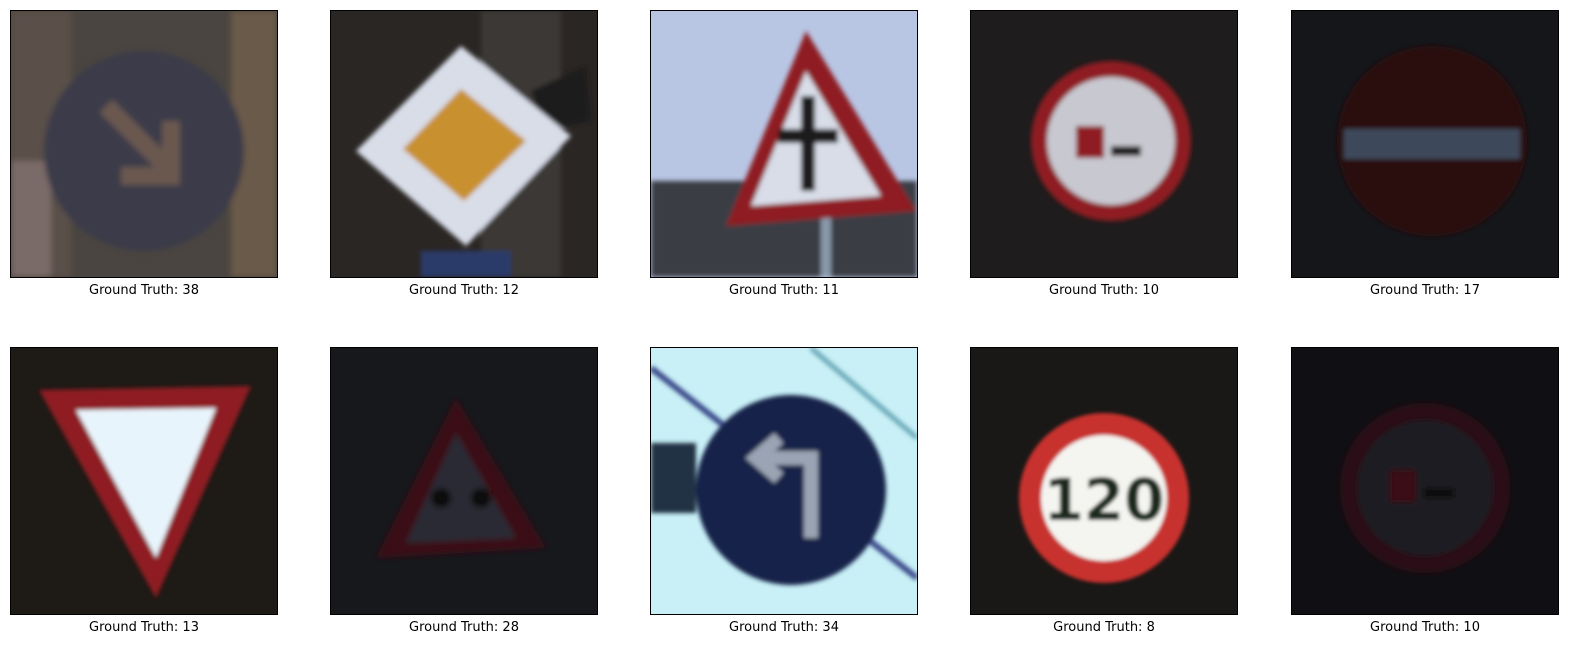  I want to click on sample-cell: Ground Truth: 28, so click(464, 491).